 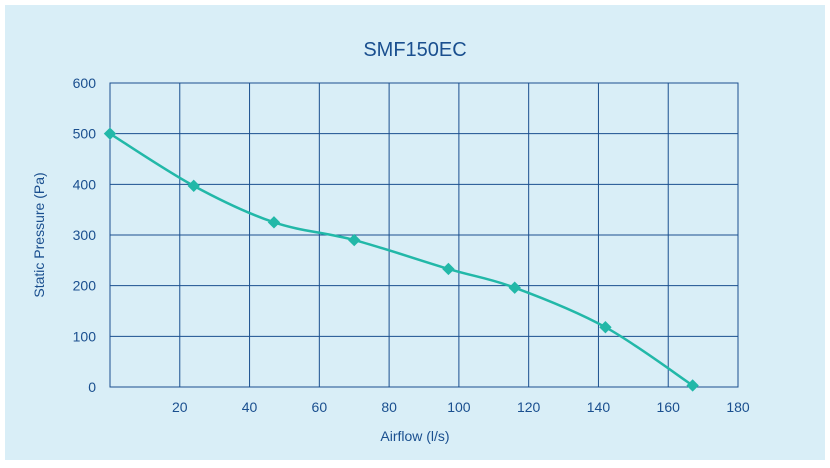 What do you see at coordinates (85, 184) in the screenshot?
I see `y-tick-label: 400` at bounding box center [85, 184].